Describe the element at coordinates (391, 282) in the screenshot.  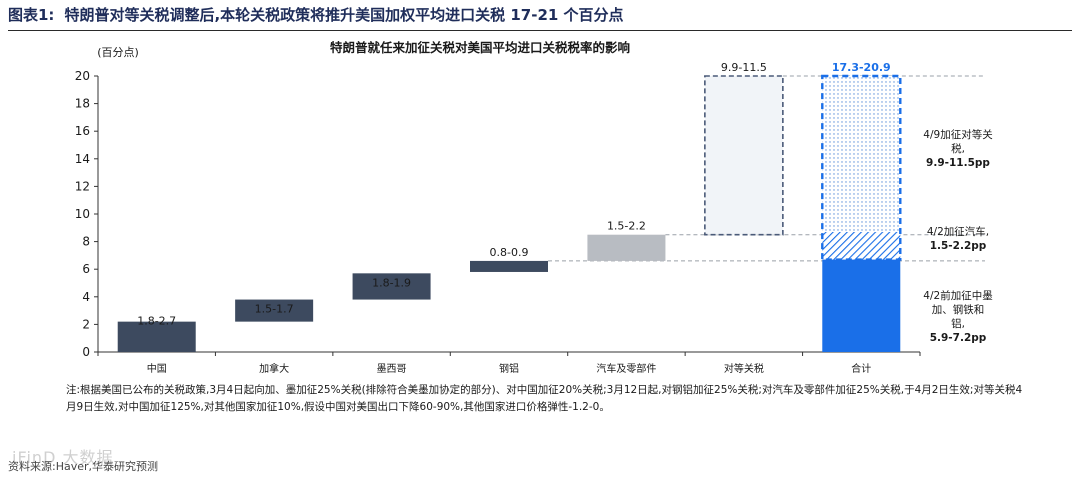
I see `data-label: 1.8-1.9` at that location.